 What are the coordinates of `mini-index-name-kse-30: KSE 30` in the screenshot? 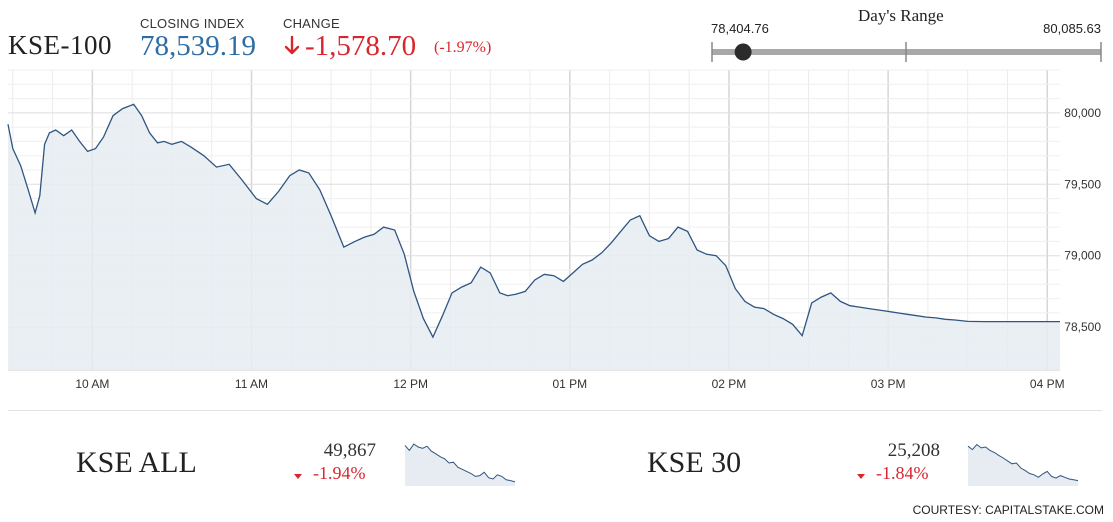 It's located at (694, 462).